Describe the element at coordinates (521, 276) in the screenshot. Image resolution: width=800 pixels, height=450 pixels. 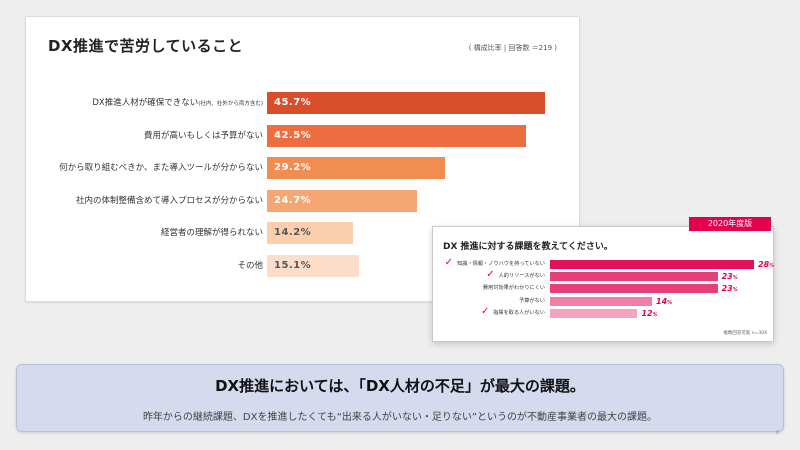
I see `inset-category-label: 人的リソースがない` at that location.